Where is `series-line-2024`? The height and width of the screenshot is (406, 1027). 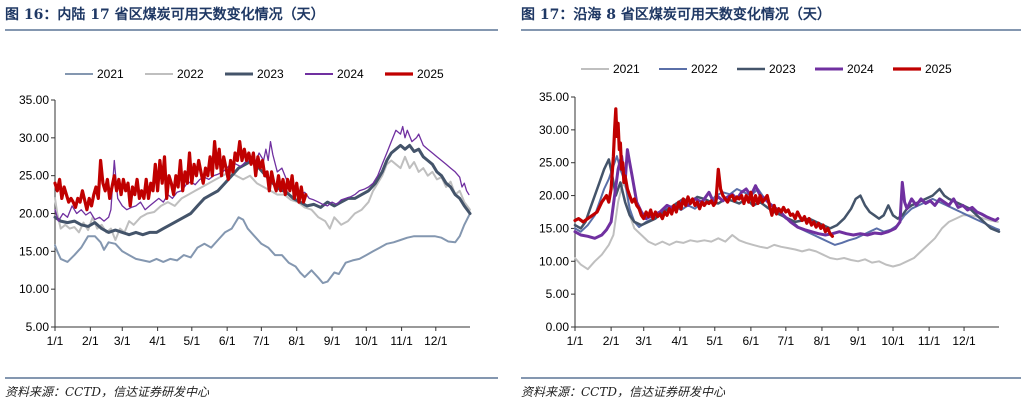 series-line-2024 is located at coordinates (262, 173).